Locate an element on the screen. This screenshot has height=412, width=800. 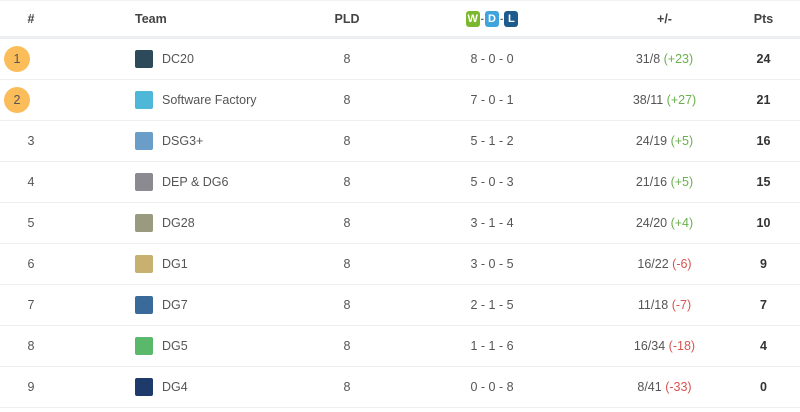
goals-score: 38/11 is located at coordinates (648, 100).